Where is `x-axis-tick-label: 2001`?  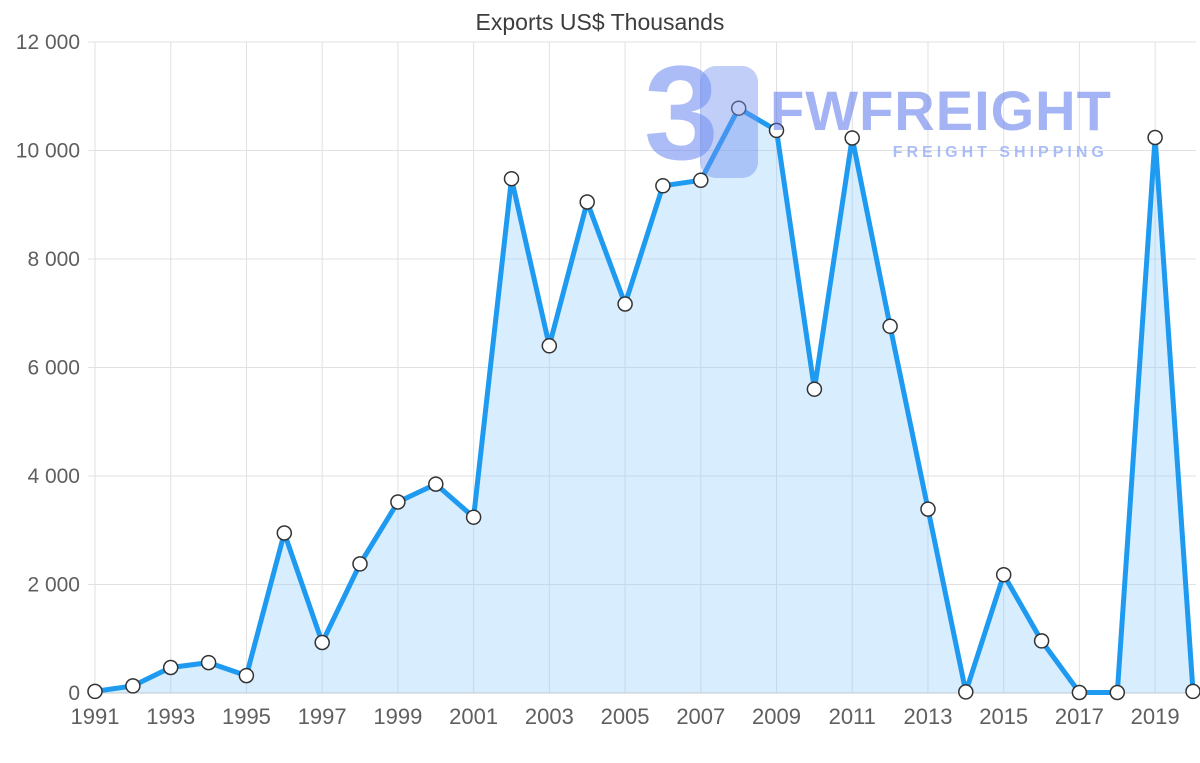
x-axis-tick-label: 2001 is located at coordinates (473, 716).